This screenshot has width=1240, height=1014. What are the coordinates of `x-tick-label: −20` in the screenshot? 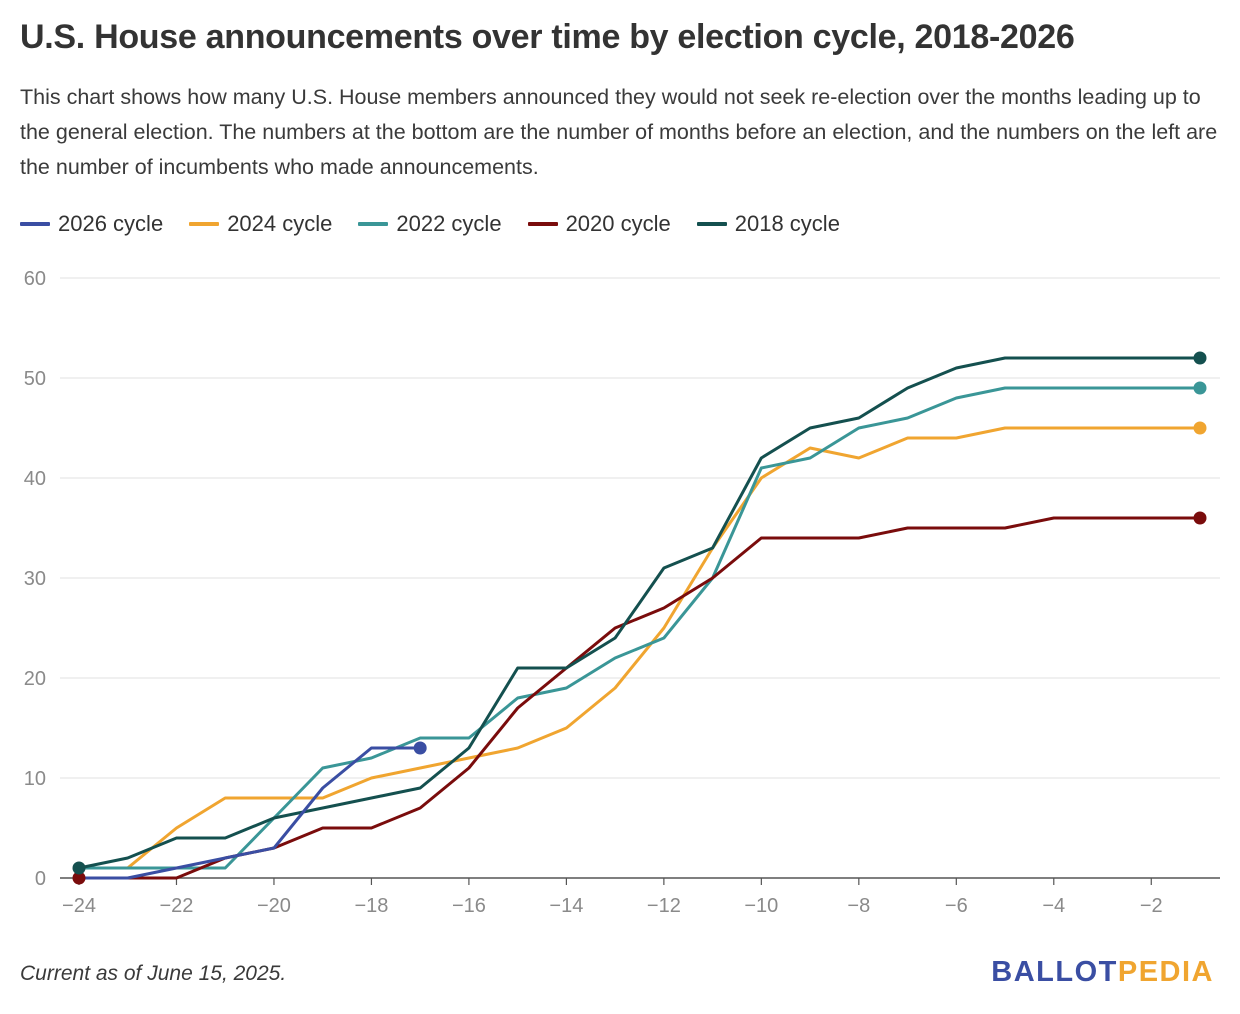 It's located at (274, 906).